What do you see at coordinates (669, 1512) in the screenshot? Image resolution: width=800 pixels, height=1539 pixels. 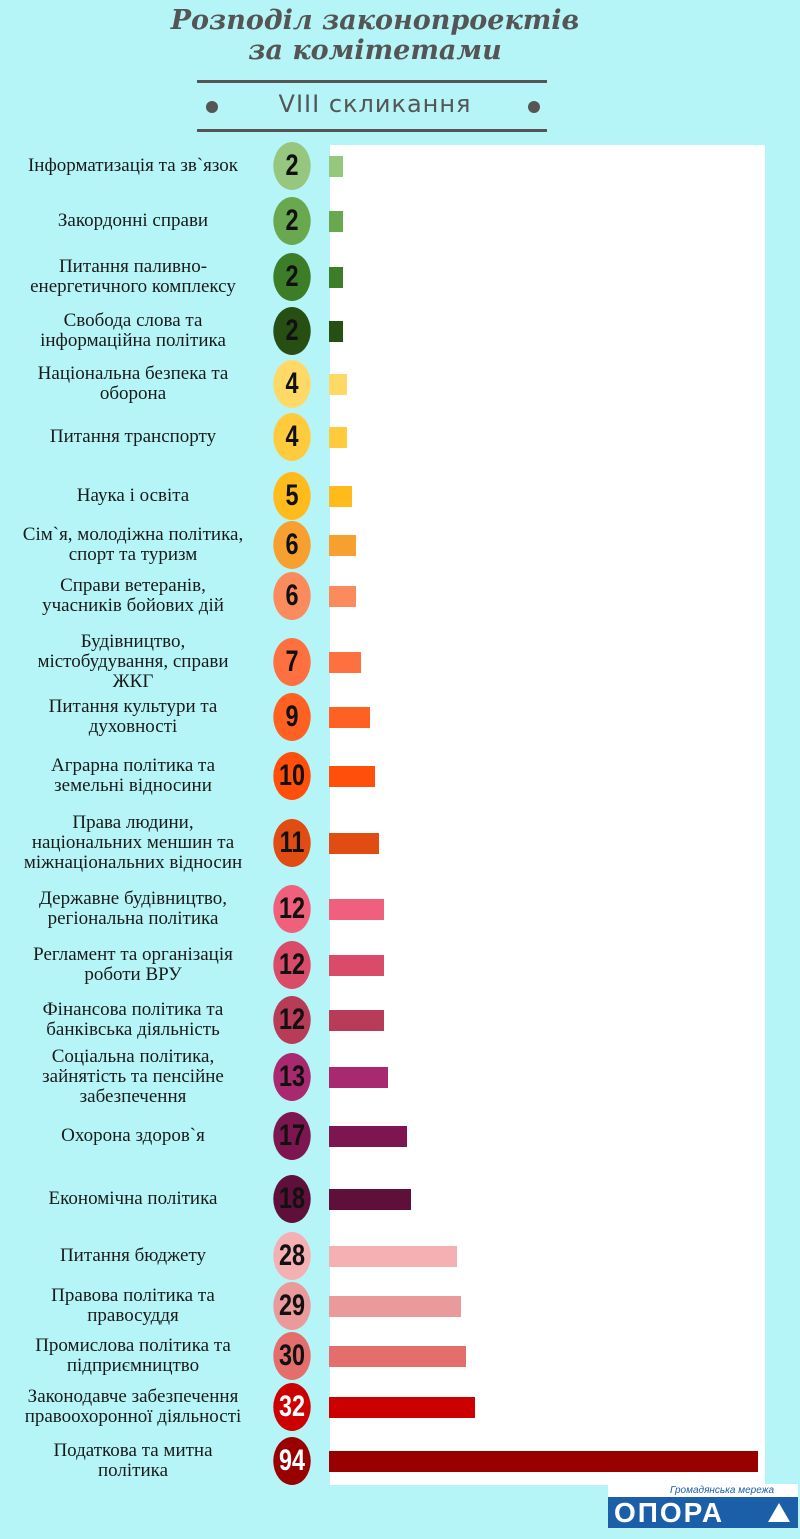 I see `logo-name: ОПОРА` at bounding box center [669, 1512].